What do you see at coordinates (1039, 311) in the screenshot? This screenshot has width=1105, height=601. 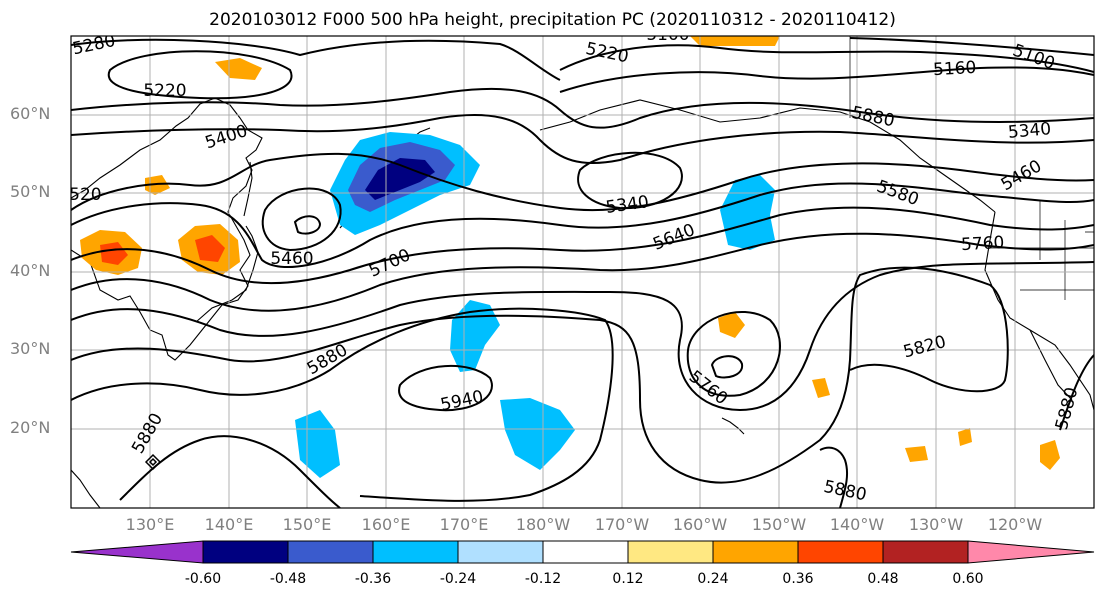 I see `na-westcoast` at bounding box center [1039, 311].